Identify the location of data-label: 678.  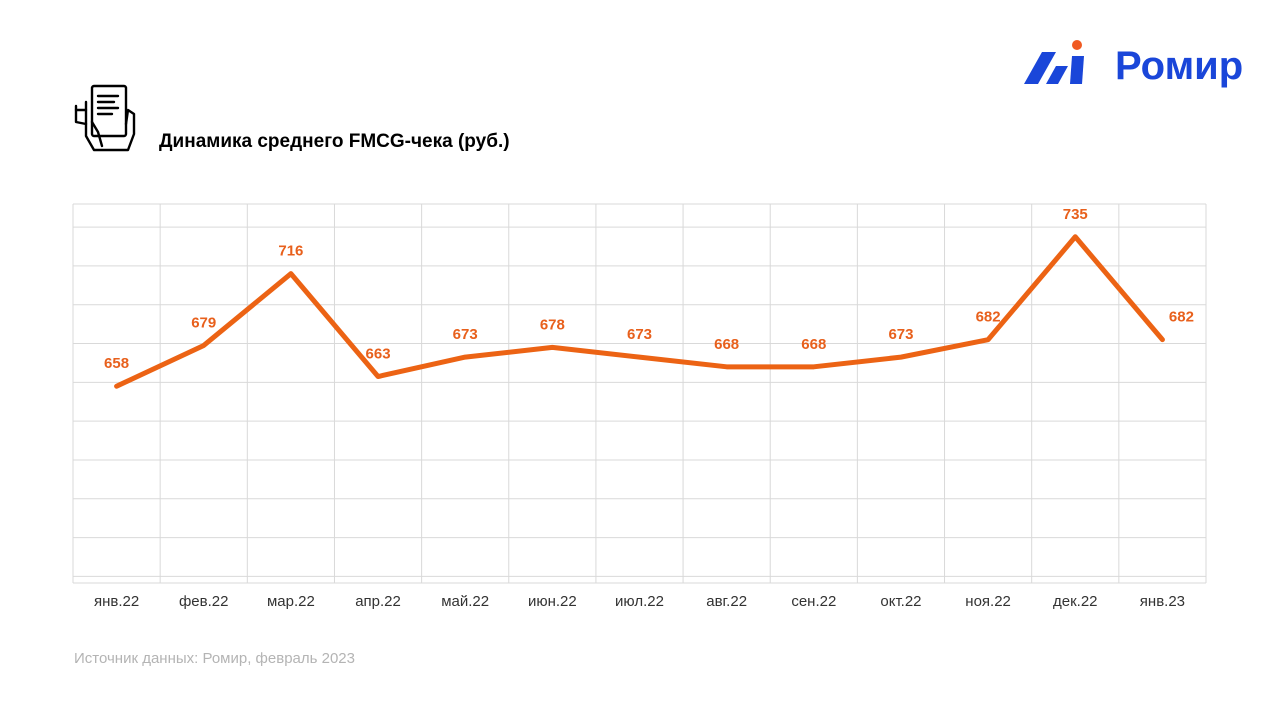
(552, 324).